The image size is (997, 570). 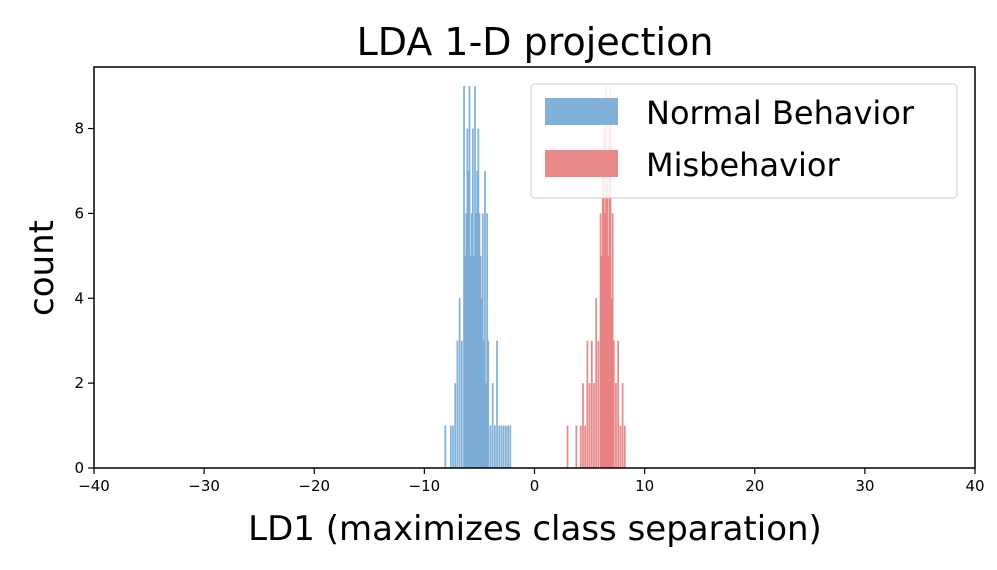 What do you see at coordinates (79, 383) in the screenshot?
I see `y-tick-label: 2` at bounding box center [79, 383].